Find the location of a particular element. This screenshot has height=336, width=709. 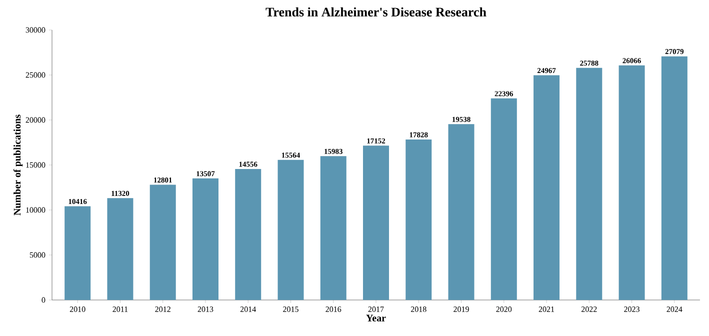

x-tick-label: 2021 is located at coordinates (546, 309).